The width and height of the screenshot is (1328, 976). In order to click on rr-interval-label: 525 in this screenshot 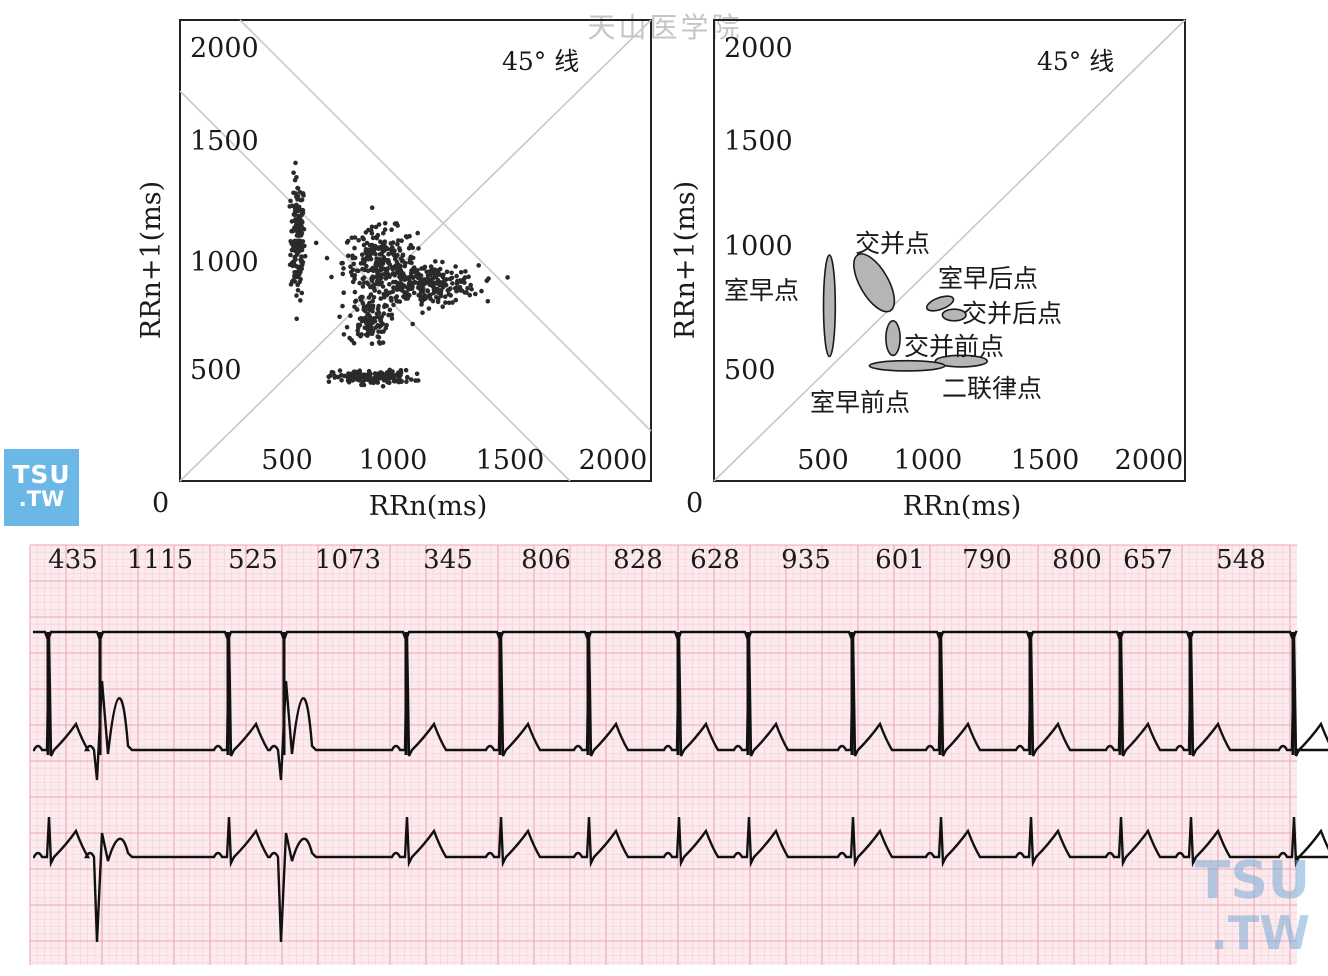, I will do `click(253, 560)`.